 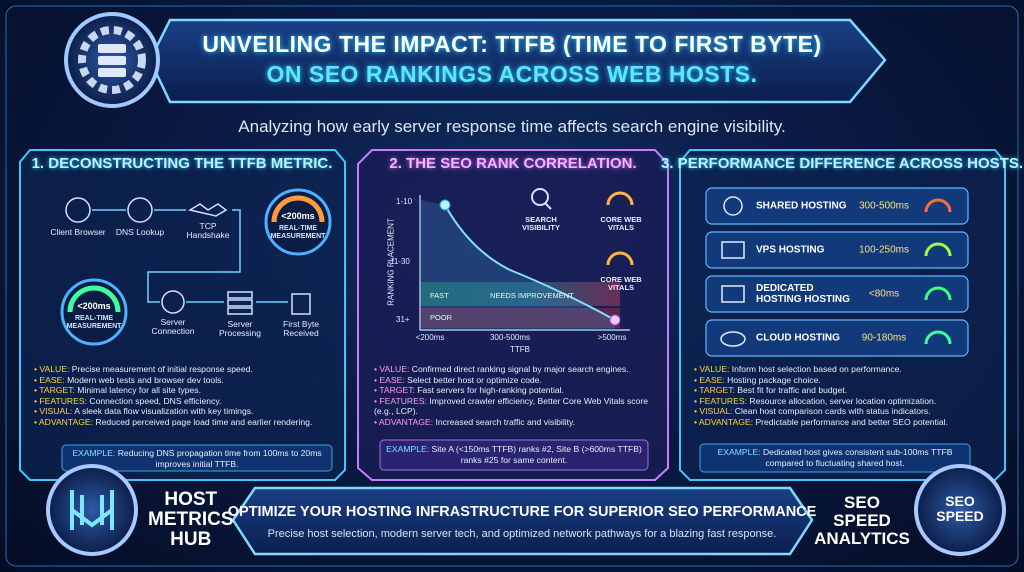 I want to click on x-axis-label: TTFB, so click(x=520, y=349).